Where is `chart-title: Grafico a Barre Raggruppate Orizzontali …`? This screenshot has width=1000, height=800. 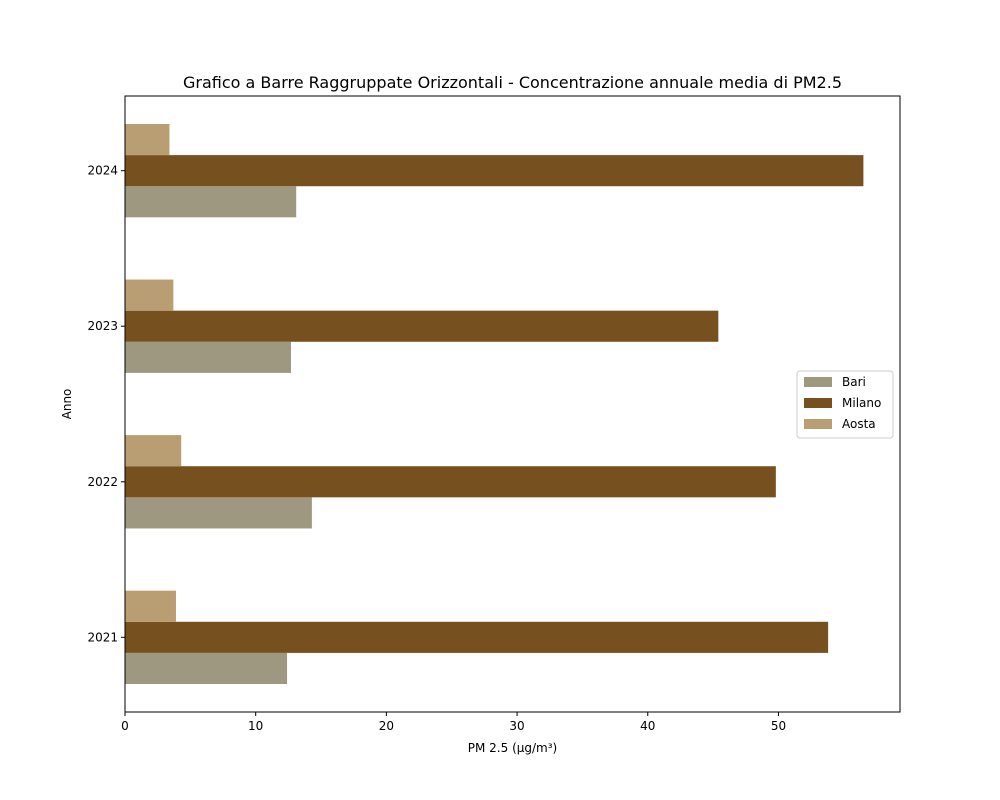 chart-title: Grafico a Barre Raggruppate Orizzontali … is located at coordinates (512, 82).